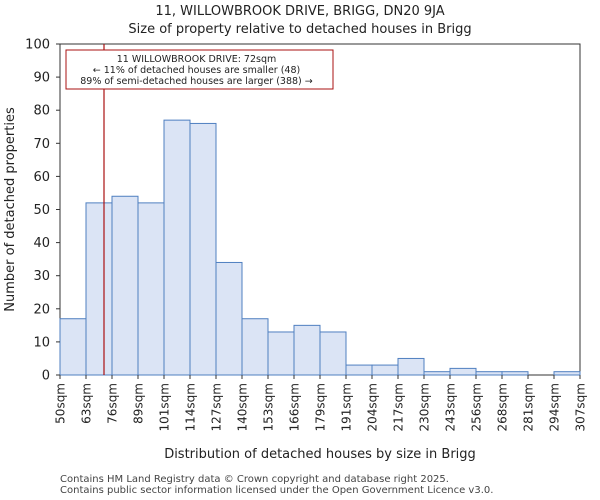 The image size is (600, 500). What do you see at coordinates (529, 407) in the screenshot?
I see `x-tick-label: 281sqm` at bounding box center [529, 407].